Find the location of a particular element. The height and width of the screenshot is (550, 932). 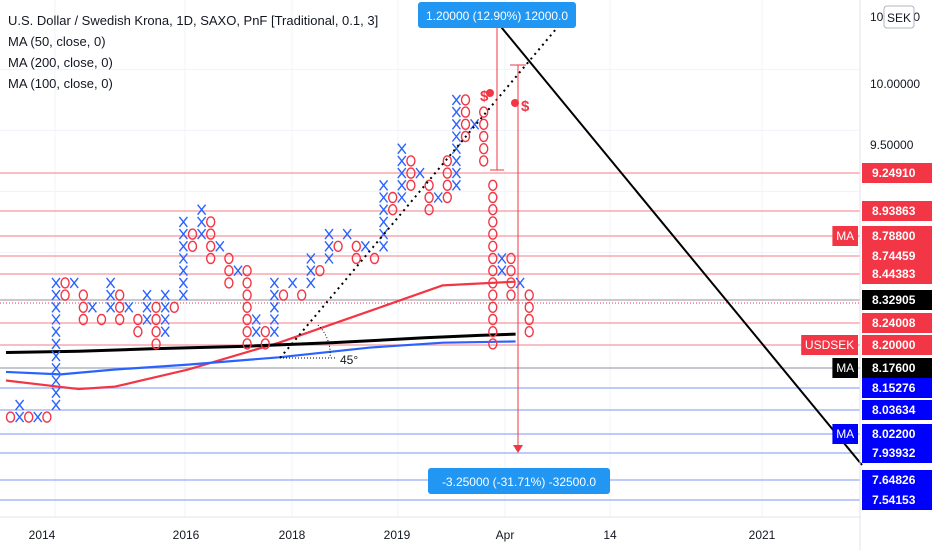

measure-down-arrow is located at coordinates (518, 449).